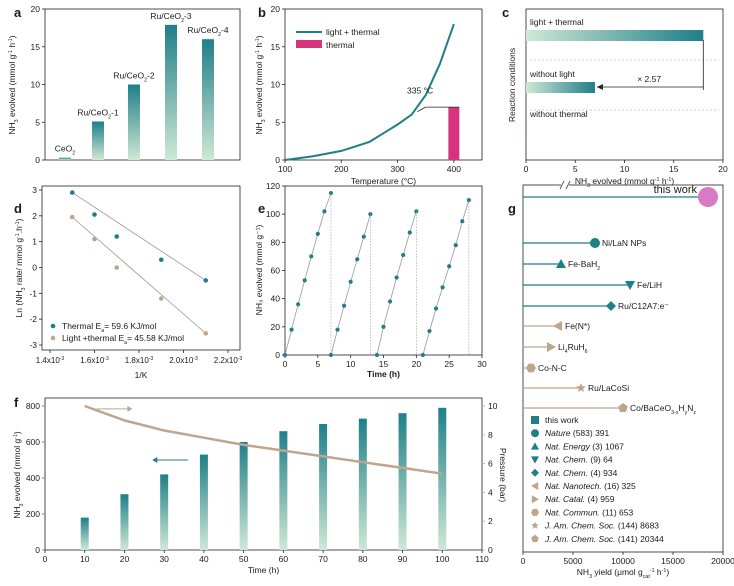 The width and height of the screenshot is (734, 586). I want to click on panel-f-x-ticklabel: 90, so click(403, 559).